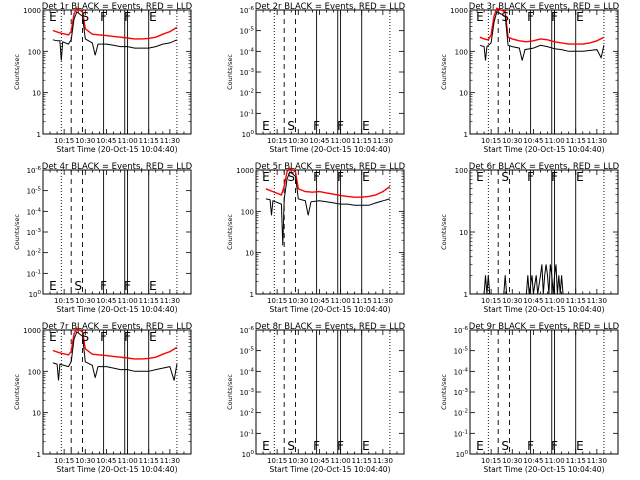 Image resolution: width=640 pixels, height=480 pixels. What do you see at coordinates (362, 141) in the screenshot?
I see `det-2r-x-tick-label: 11:15` at bounding box center [362, 141].